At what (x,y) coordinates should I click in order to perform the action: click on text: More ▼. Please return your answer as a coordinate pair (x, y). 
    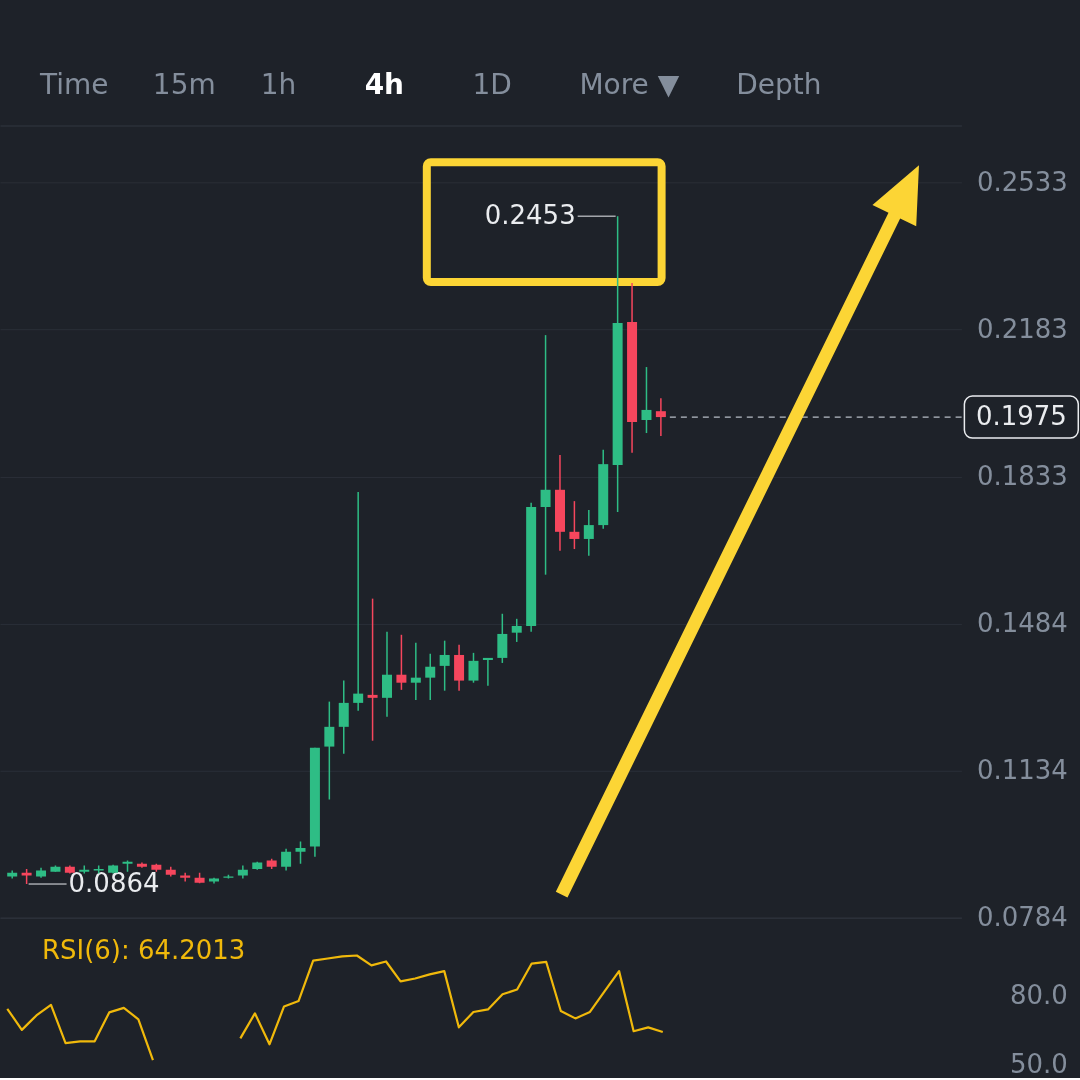
    Looking at the image, I should click on (629, 85).